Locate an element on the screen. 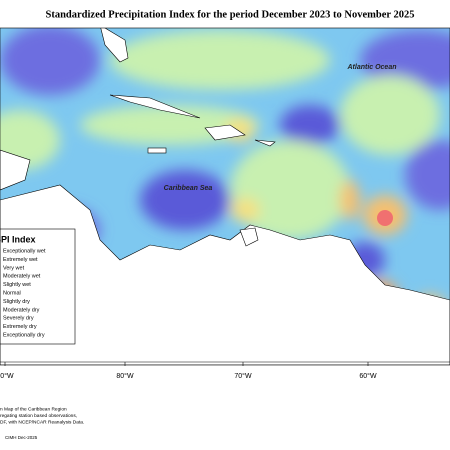  footer-line: regating station based observations, is located at coordinates (38, 416).